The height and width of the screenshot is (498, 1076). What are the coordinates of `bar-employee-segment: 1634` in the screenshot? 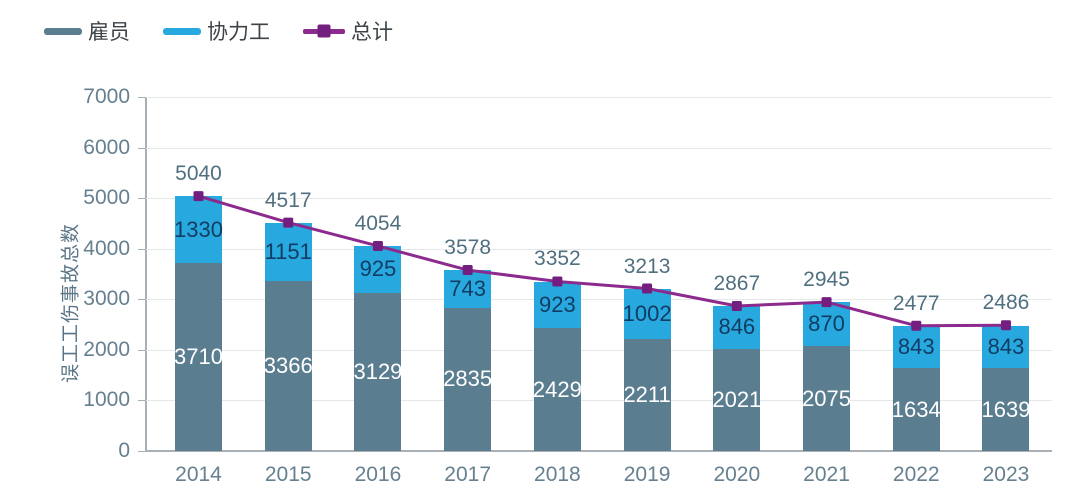 It's located at (916, 409).